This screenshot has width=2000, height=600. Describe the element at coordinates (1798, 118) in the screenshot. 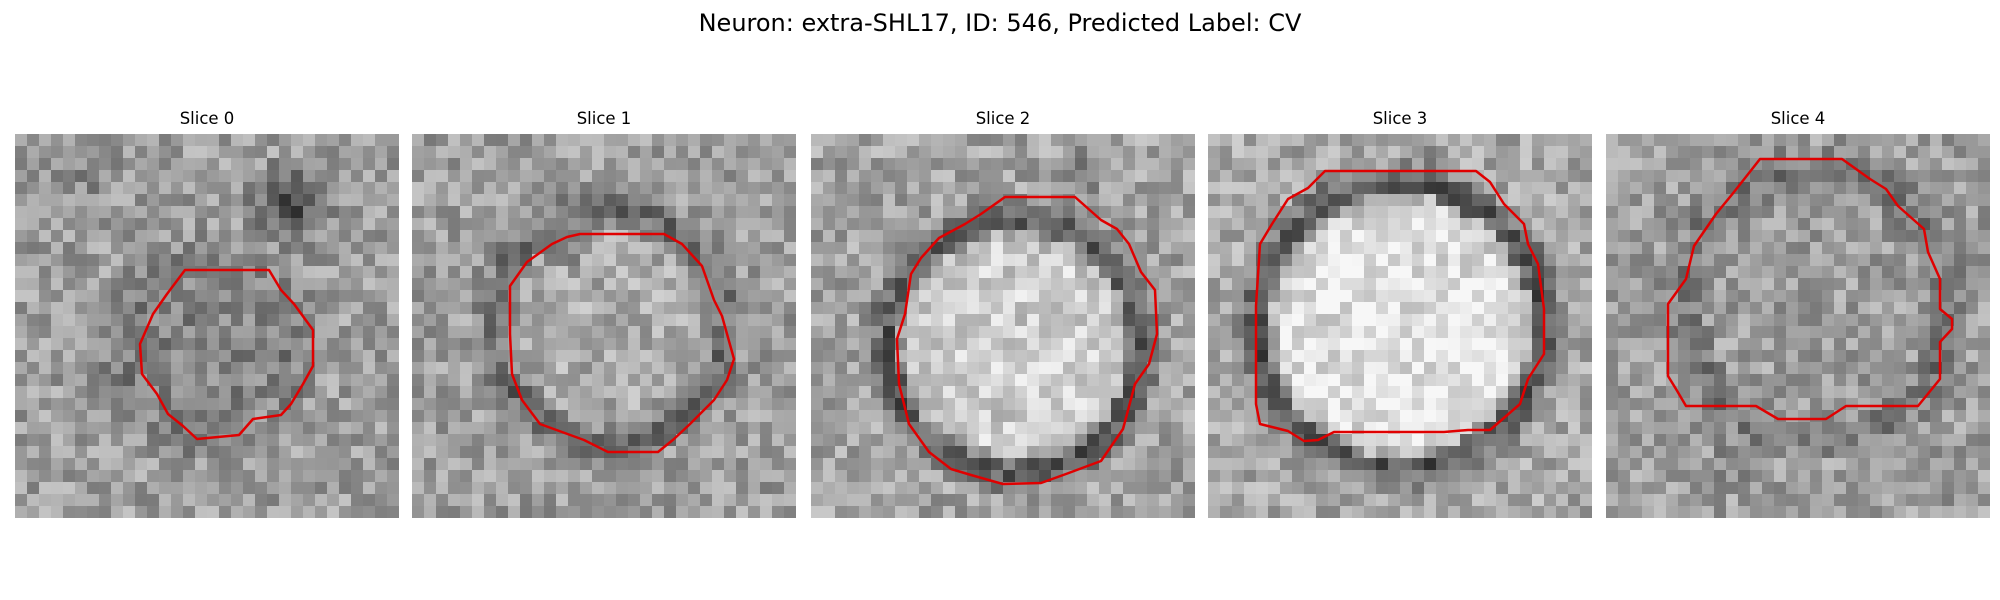

I see `slice-title: Slice 4` at that location.